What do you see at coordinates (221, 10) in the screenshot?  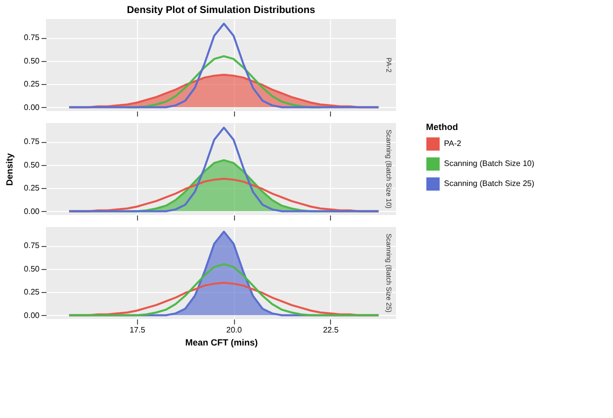 I see `chart-title: Density Plot of Simulation Distributions` at bounding box center [221, 10].